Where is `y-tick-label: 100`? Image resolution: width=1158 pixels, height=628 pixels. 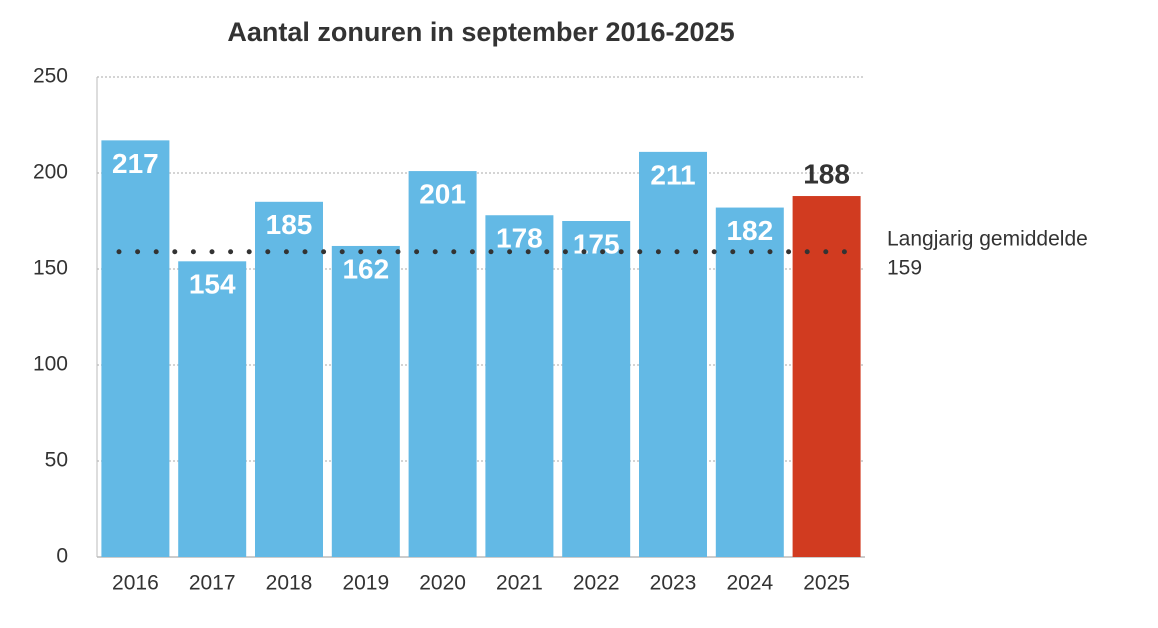 y-tick-label: 100 is located at coordinates (50, 364).